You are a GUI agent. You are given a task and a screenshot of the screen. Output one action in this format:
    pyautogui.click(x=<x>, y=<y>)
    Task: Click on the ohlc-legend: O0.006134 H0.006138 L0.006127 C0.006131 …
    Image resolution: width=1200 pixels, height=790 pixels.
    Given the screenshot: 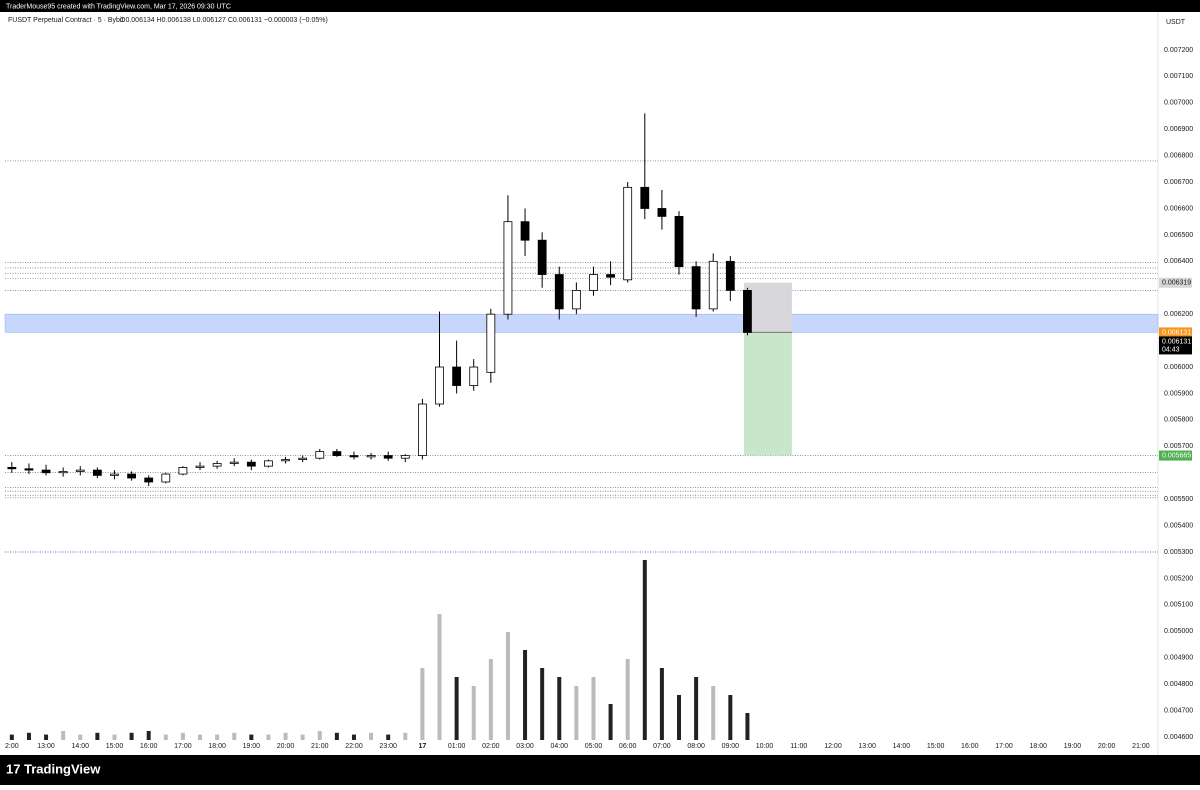 What is the action you would take?
    pyautogui.click(x=224, y=20)
    